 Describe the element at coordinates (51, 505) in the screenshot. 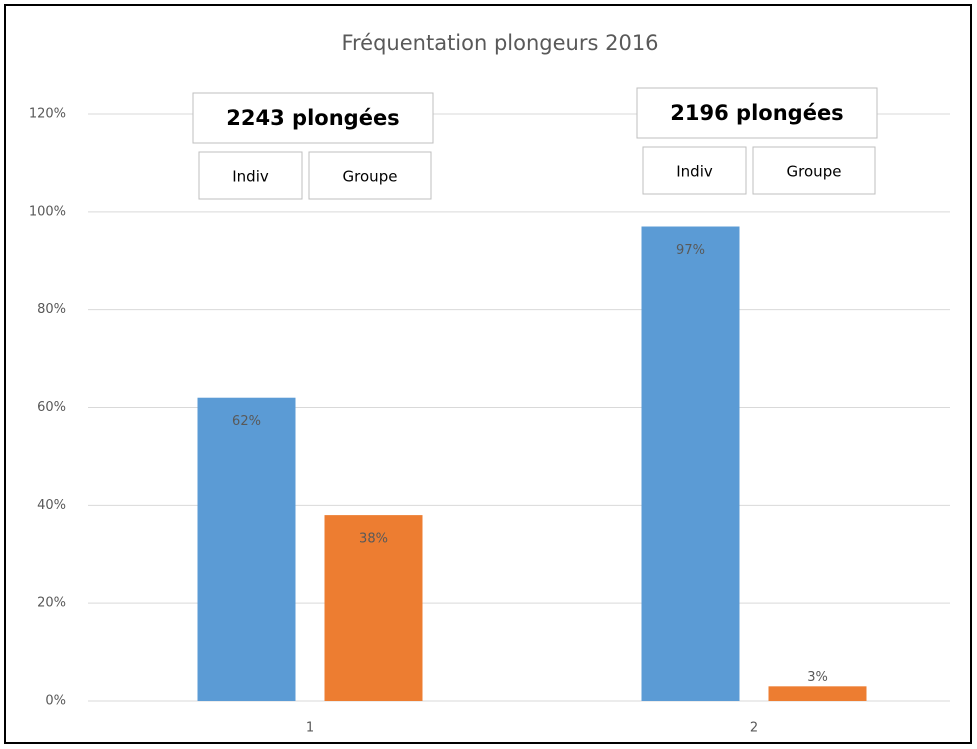

I see `y-tick-label: 40%` at that location.